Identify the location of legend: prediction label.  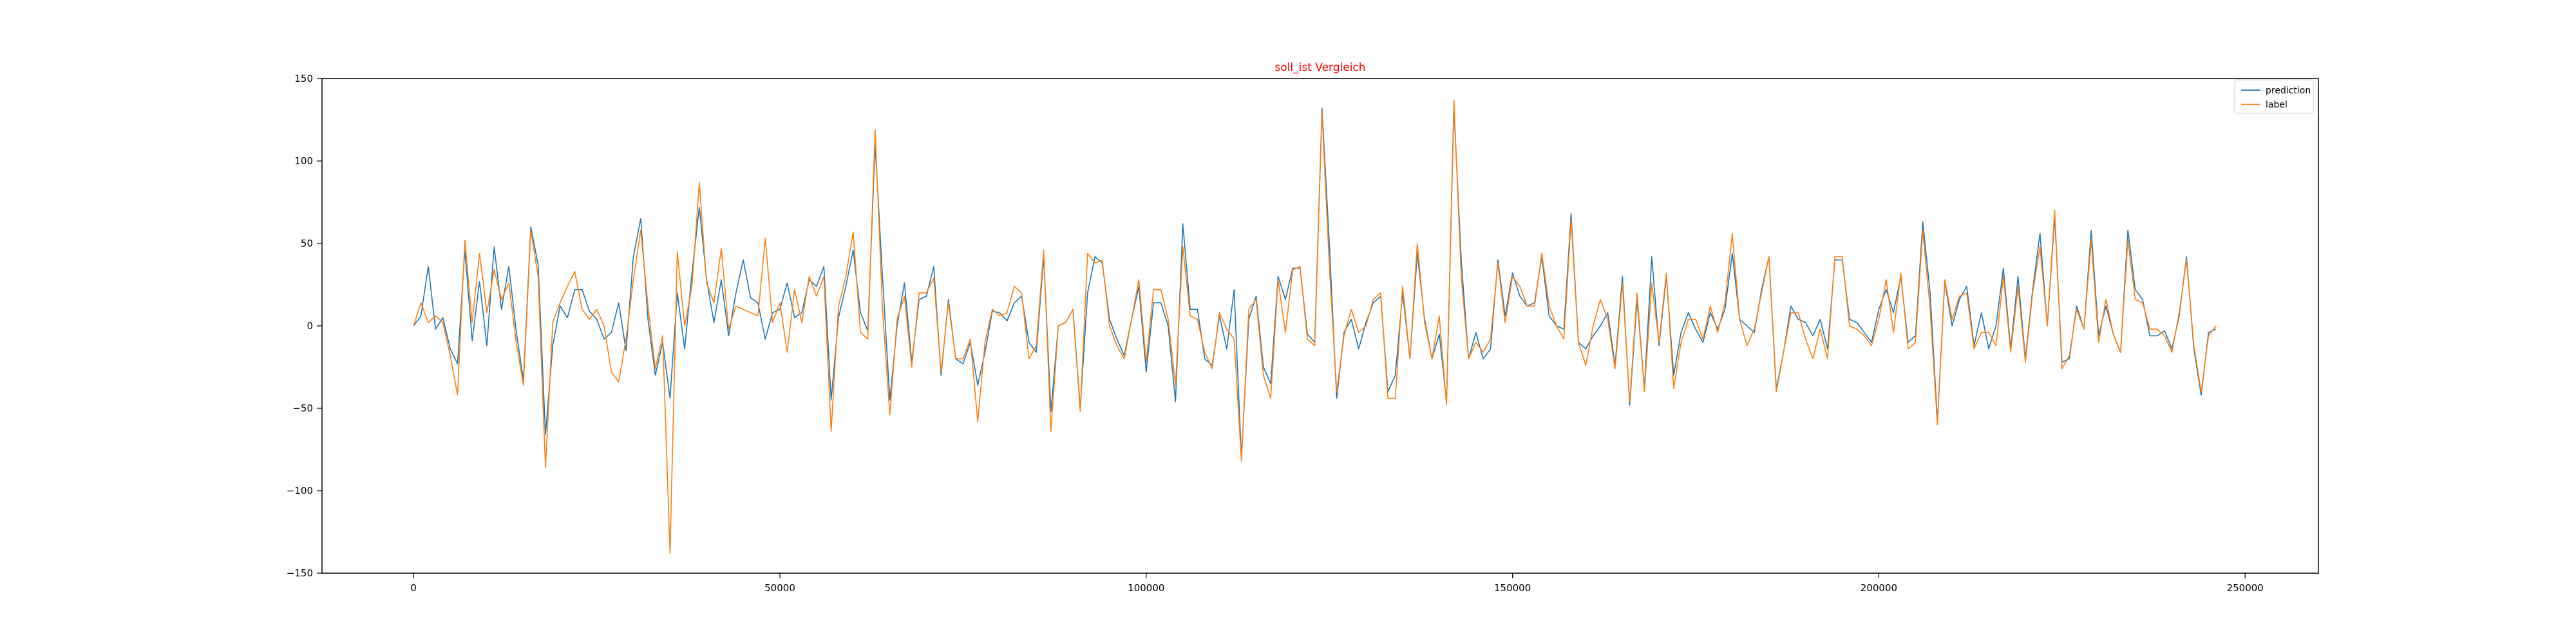
(2274, 96).